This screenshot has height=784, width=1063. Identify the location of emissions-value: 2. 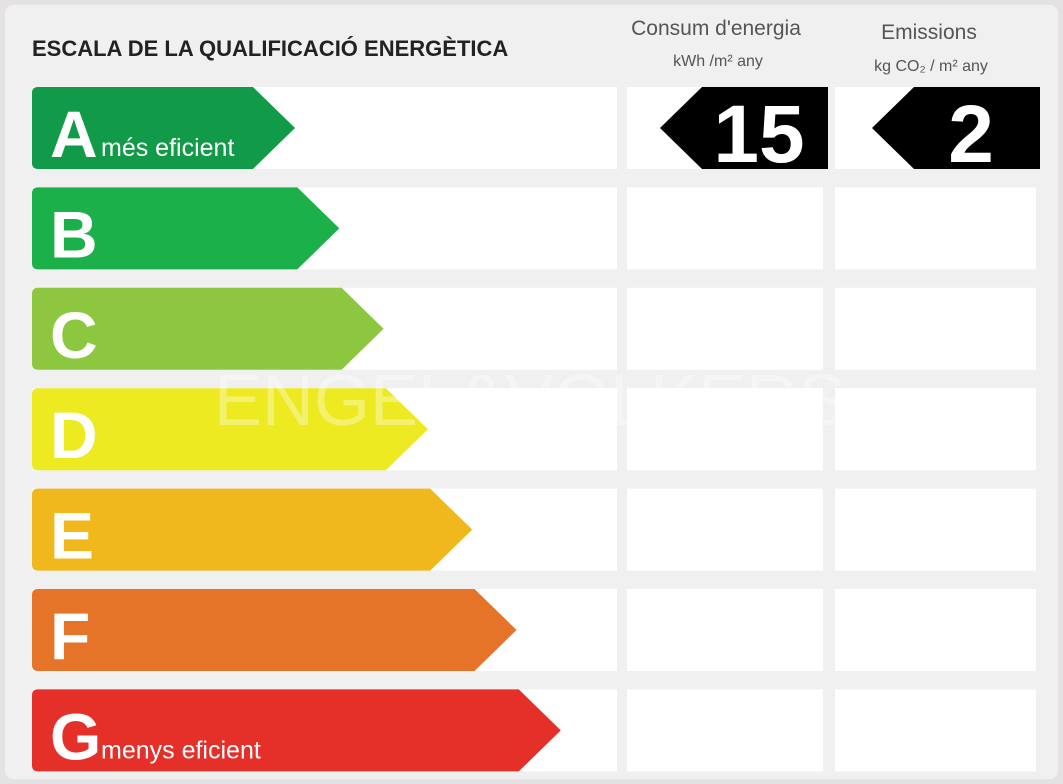
(971, 134).